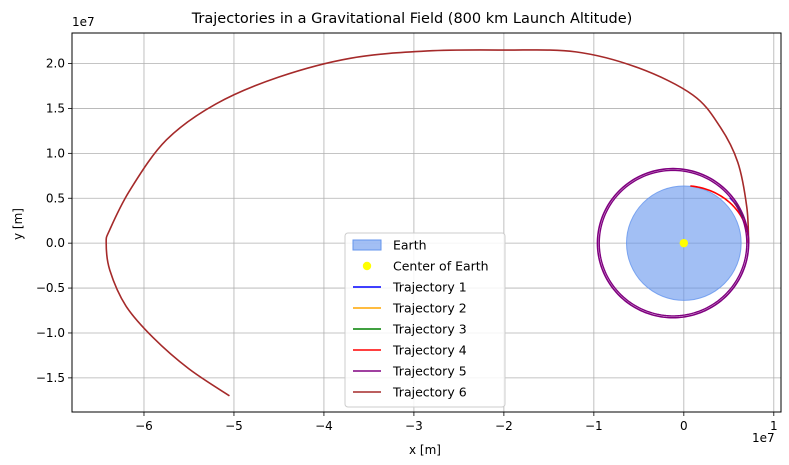  I want to click on x-ticks: −6 −5 −4 −3 −2 −1 0 1, so click(456, 422).